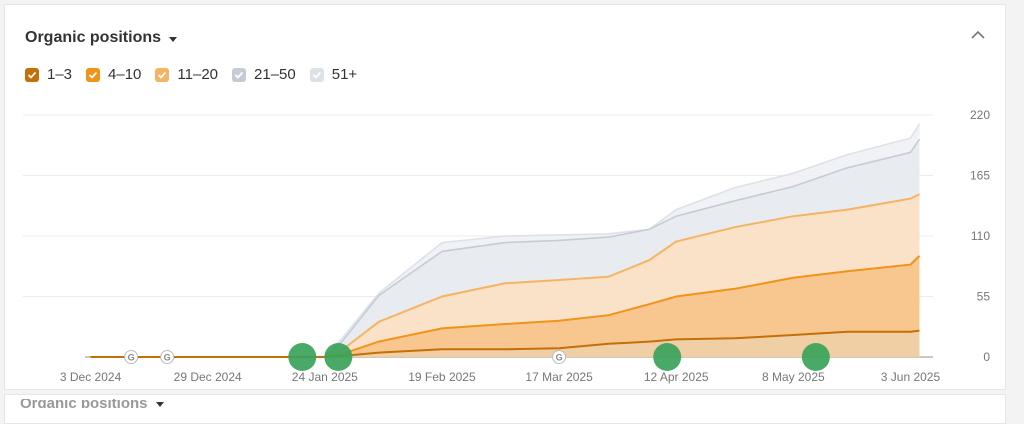 Image resolution: width=1024 pixels, height=424 pixels. What do you see at coordinates (442, 377) in the screenshot?
I see `x-tick-label: 19 Feb 2025` at bounding box center [442, 377].